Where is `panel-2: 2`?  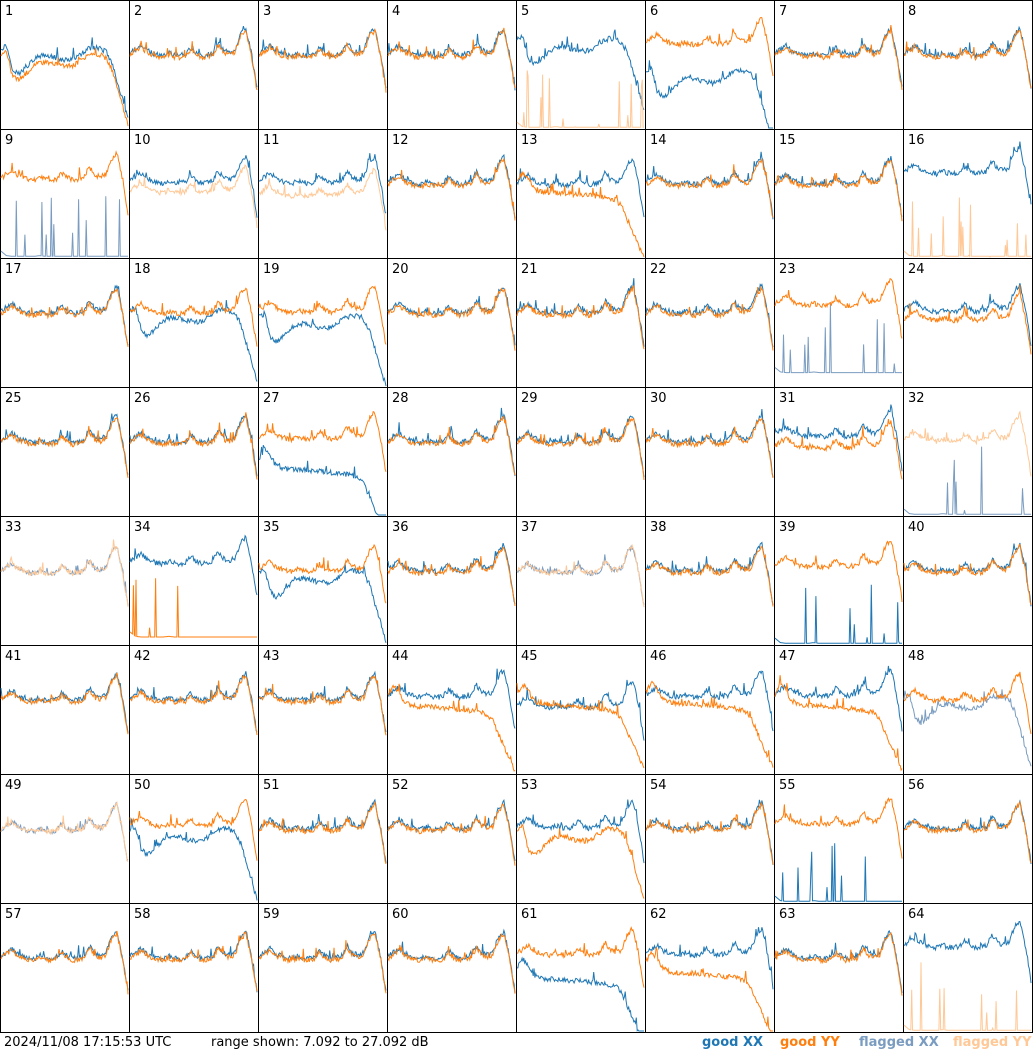
panel-2: 2 is located at coordinates (194, 65).